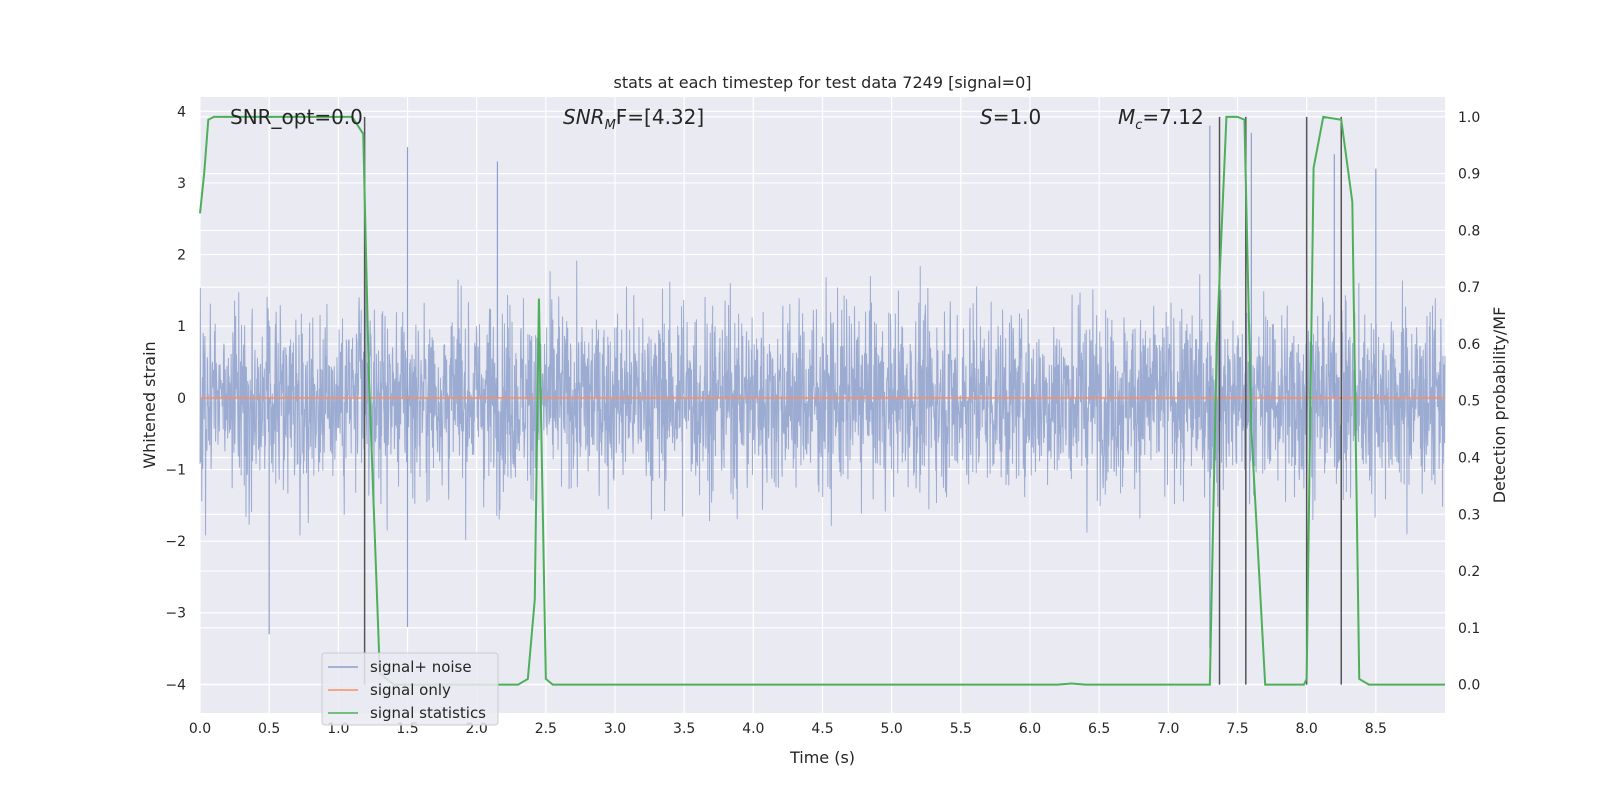 The image size is (1600, 800). I want to click on annotation-snr-mf: SNRMF=[4.32], so click(633, 119).